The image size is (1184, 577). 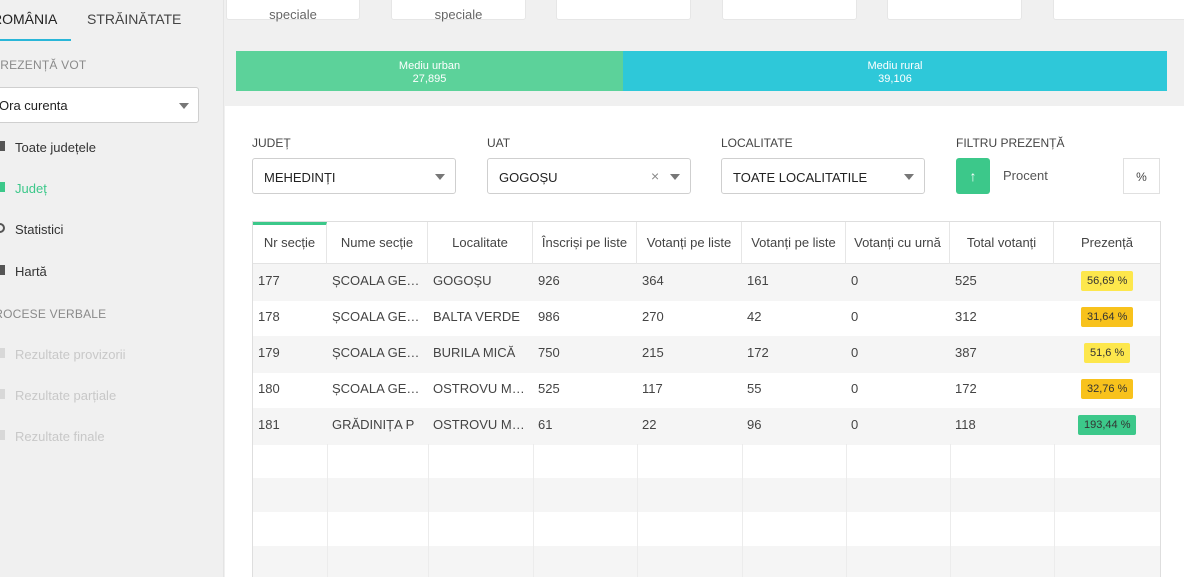 I want to click on column-header: Localitate, so click(x=480, y=243).